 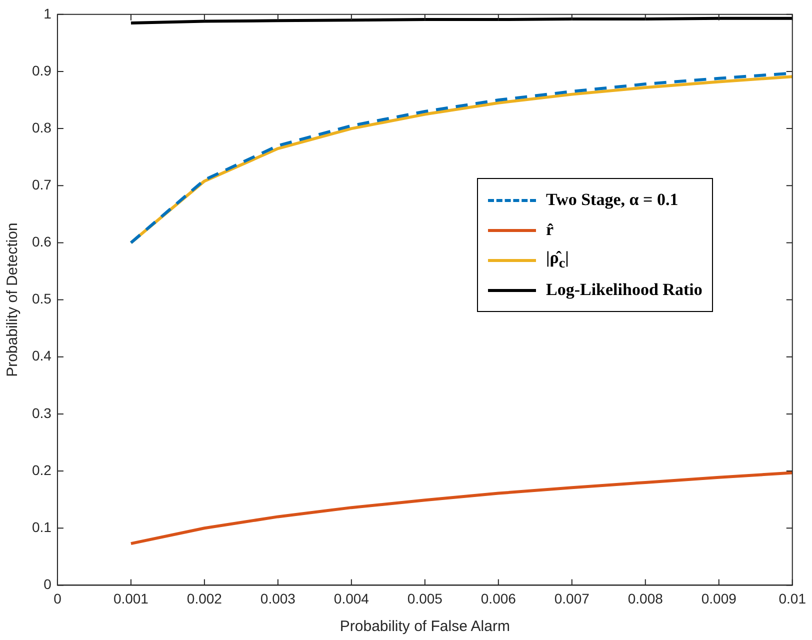 What do you see at coordinates (612, 200) in the screenshot?
I see `legend-label: Two Stage, α = 0.1` at bounding box center [612, 200].